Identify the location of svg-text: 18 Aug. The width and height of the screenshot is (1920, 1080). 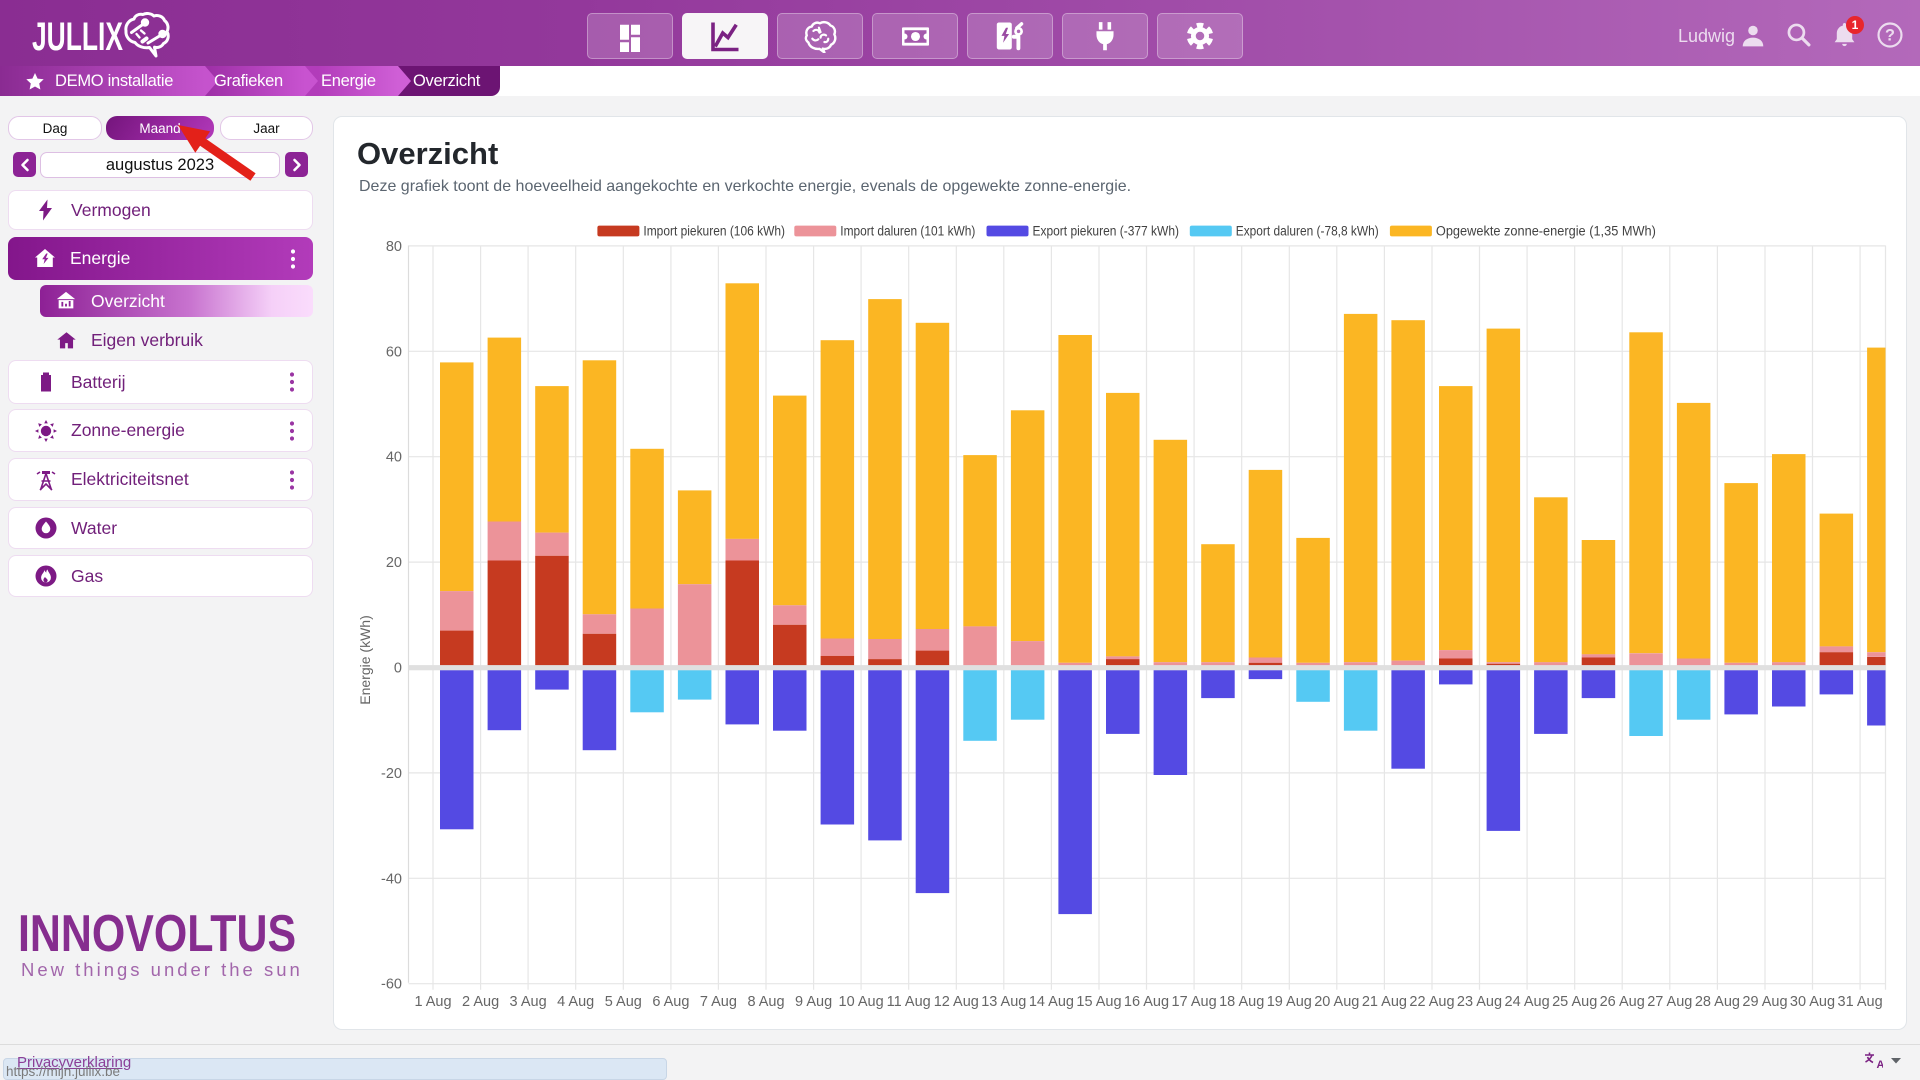
(1241, 1002).